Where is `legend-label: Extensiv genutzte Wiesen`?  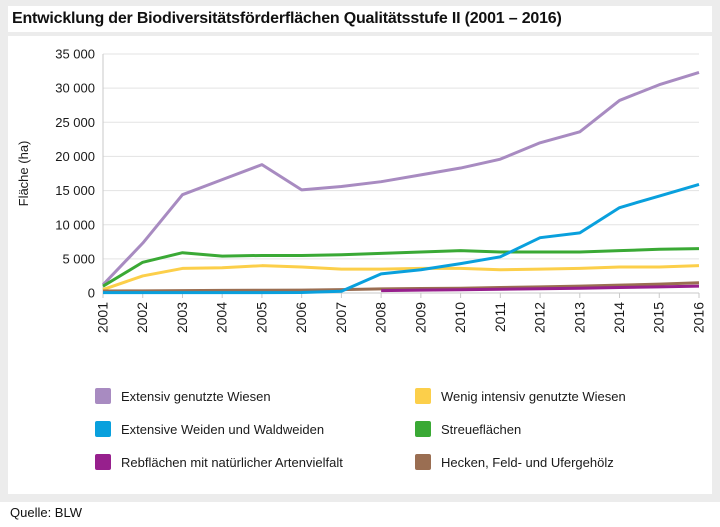 legend-label: Extensiv genutzte Wiesen is located at coordinates (196, 396).